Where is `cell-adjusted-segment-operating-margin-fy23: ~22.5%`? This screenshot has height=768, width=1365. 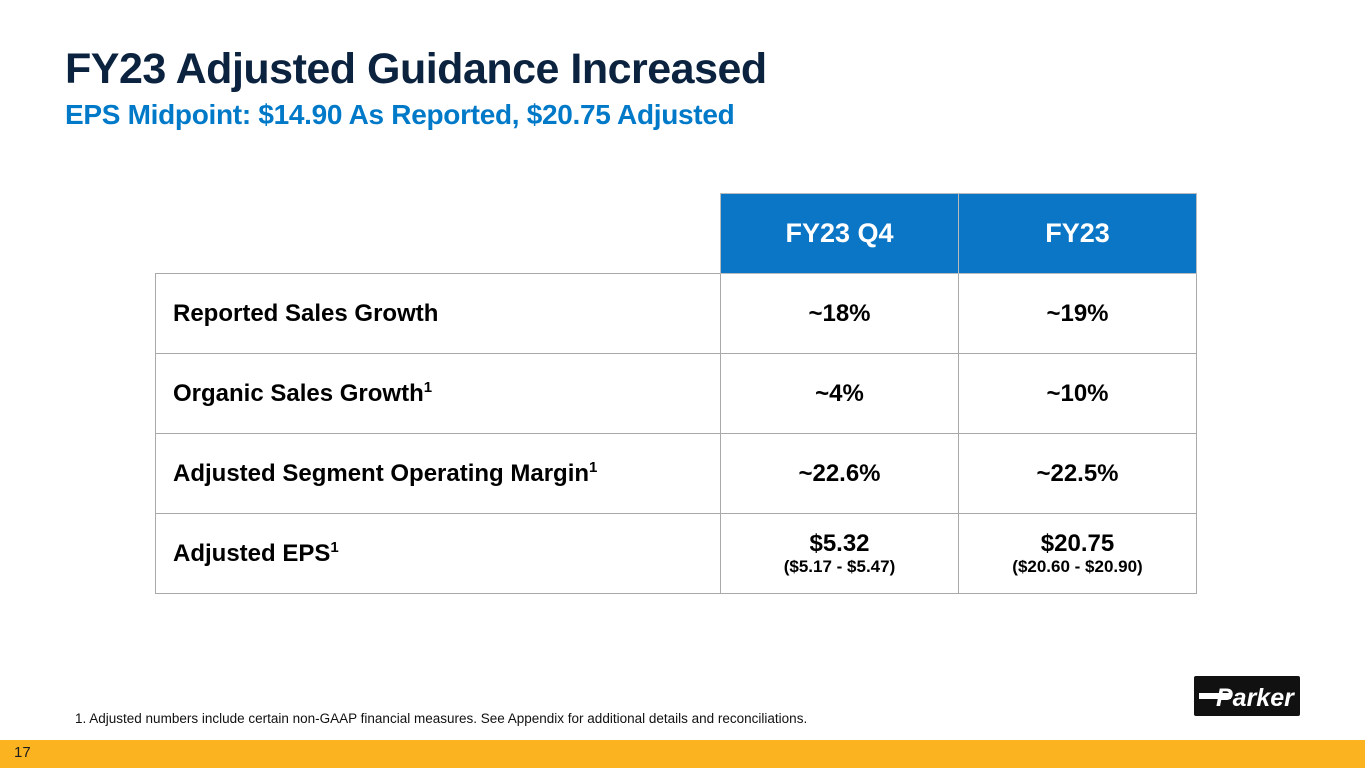
cell-adjusted-segment-operating-margin-fy23: ~22.5% is located at coordinates (1077, 473).